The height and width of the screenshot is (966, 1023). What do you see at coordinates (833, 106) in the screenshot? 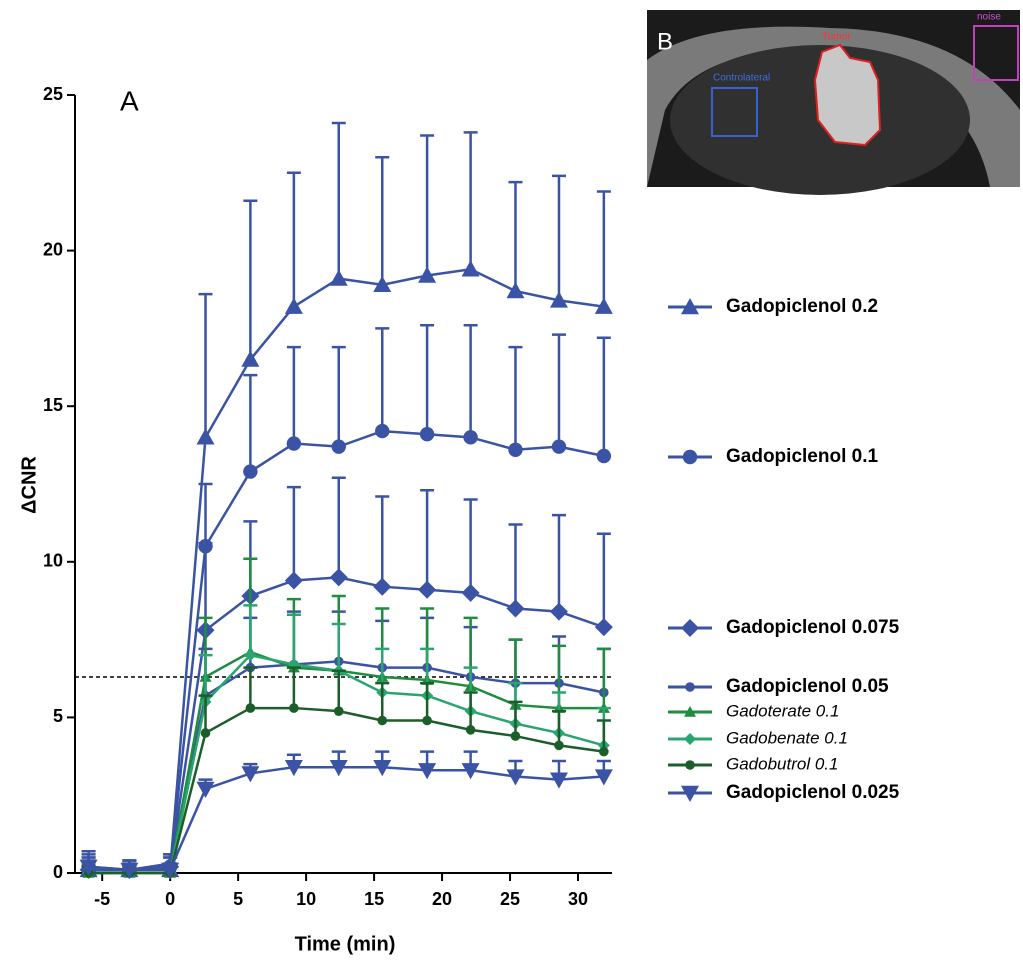
I see `skull` at bounding box center [833, 106].